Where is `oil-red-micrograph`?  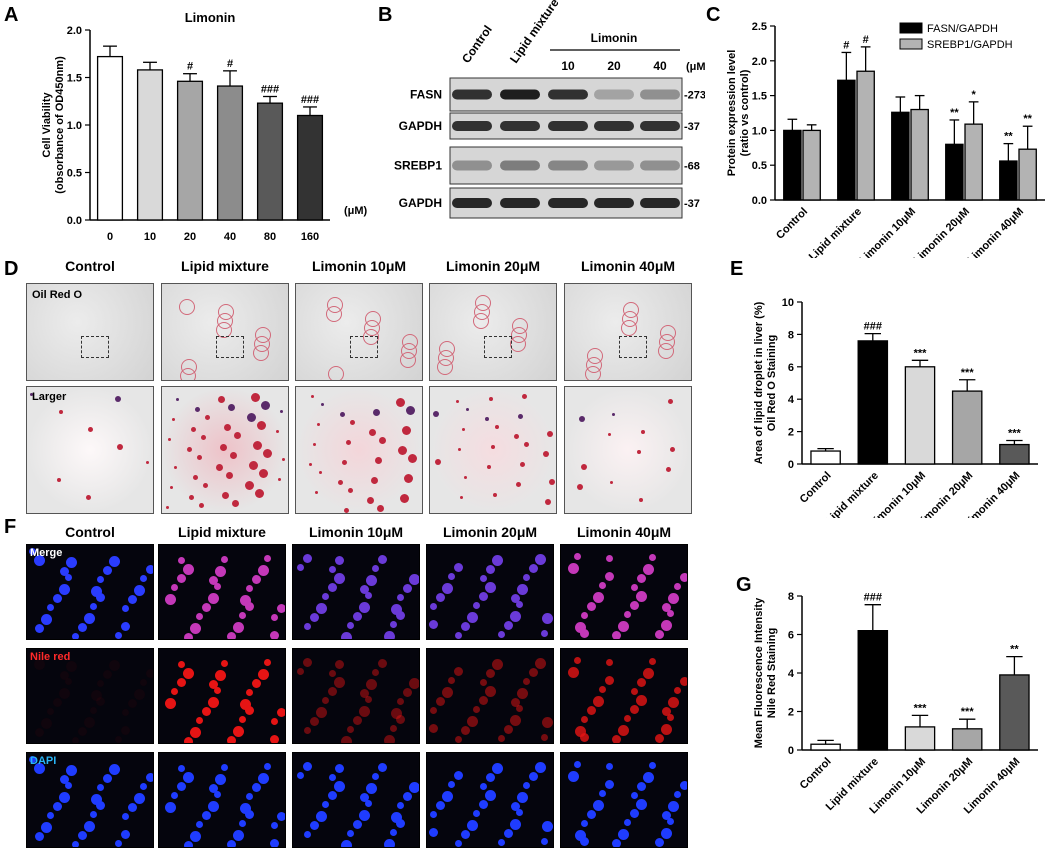
oil-red-micrograph is located at coordinates (90, 332).